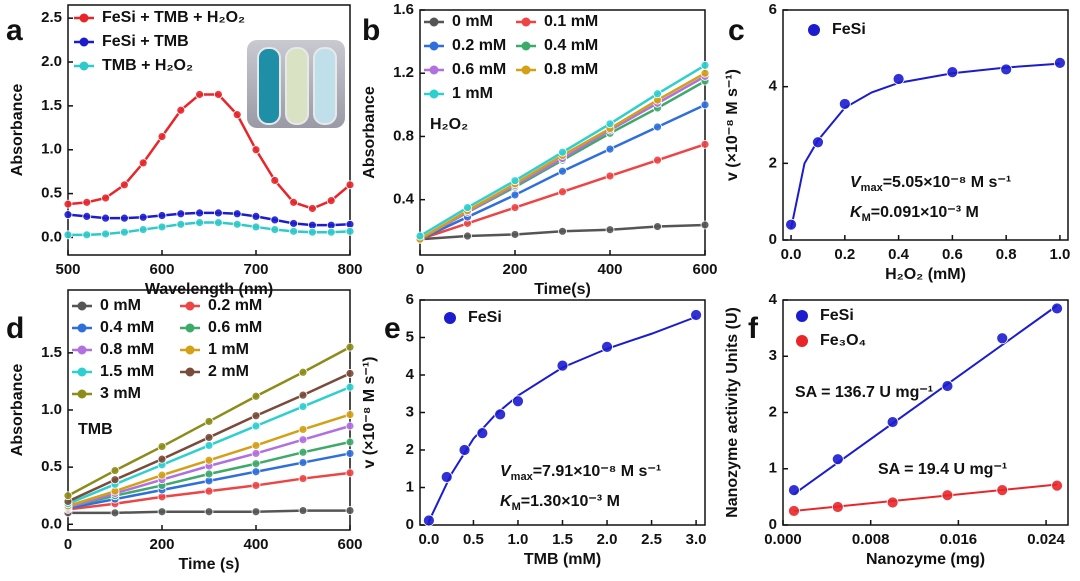 This screenshot has width=1080, height=581. What do you see at coordinates (369, 132) in the screenshot?
I see `y-axis-label: Absorbance` at bounding box center [369, 132].